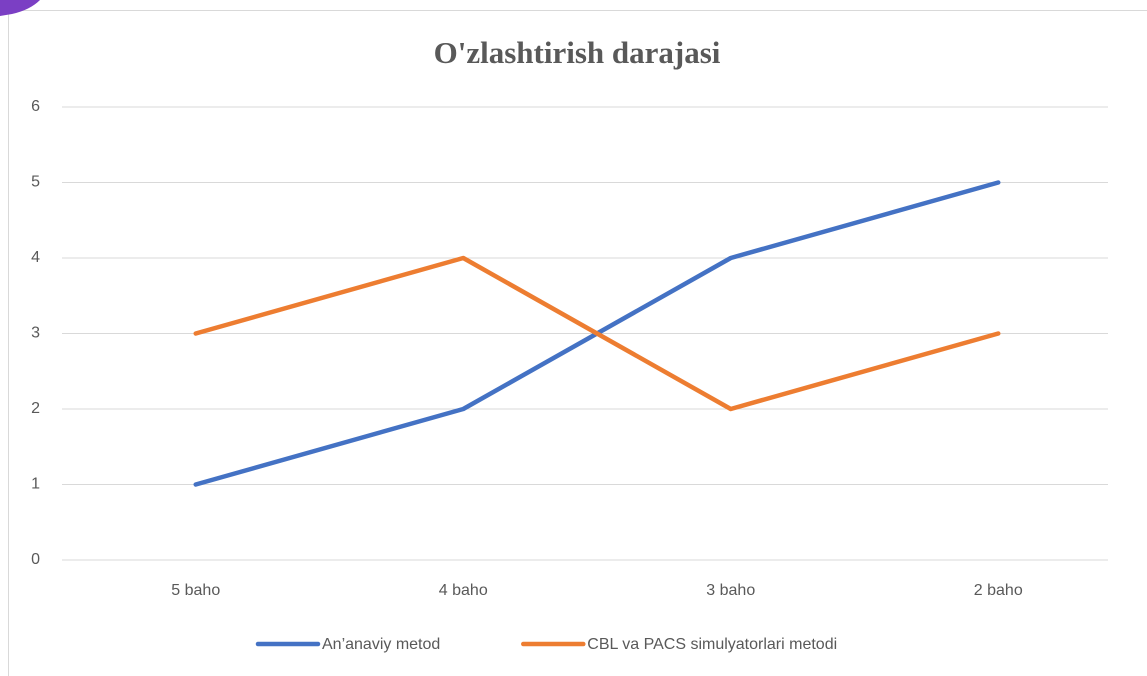 The image size is (1147, 676). Describe the element at coordinates (195, 590) in the screenshot. I see `x-tick-label: 5 baho` at that location.